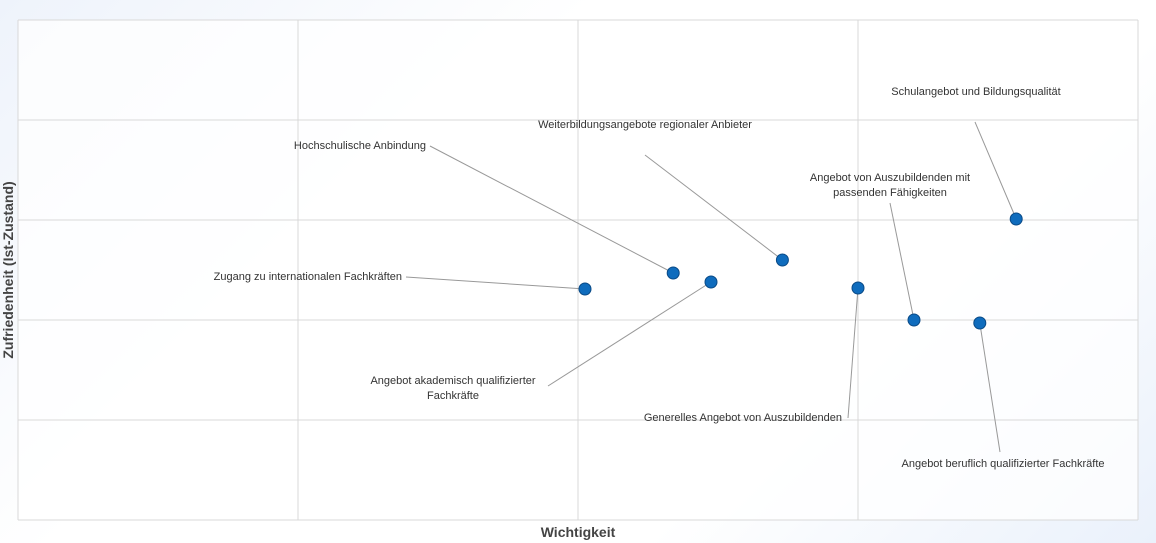 Image resolution: width=1156 pixels, height=543 pixels. I want to click on y-axis-title: Zufriedenheit (Ist-Zustand), so click(8, 269).